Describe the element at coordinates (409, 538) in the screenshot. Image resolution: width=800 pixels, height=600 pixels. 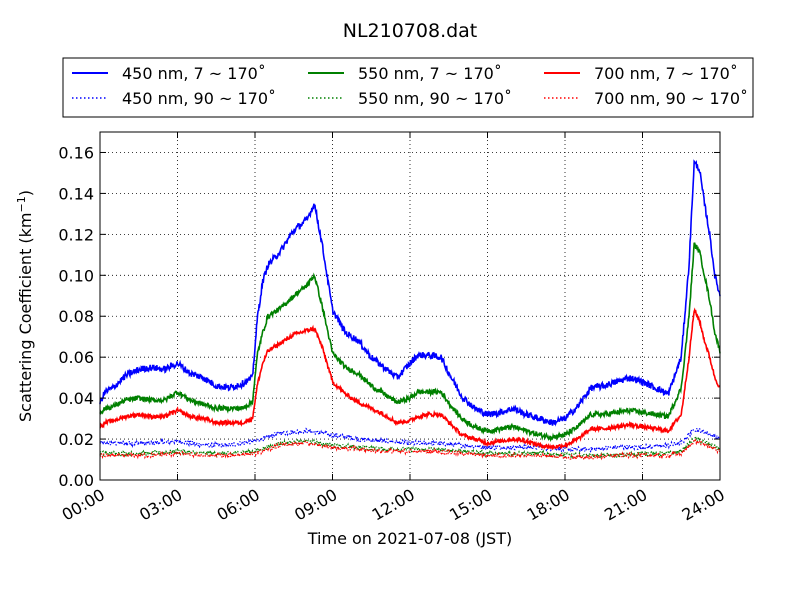
I see `x-axis-label: Time on 2021-07-08 (JST)` at that location.